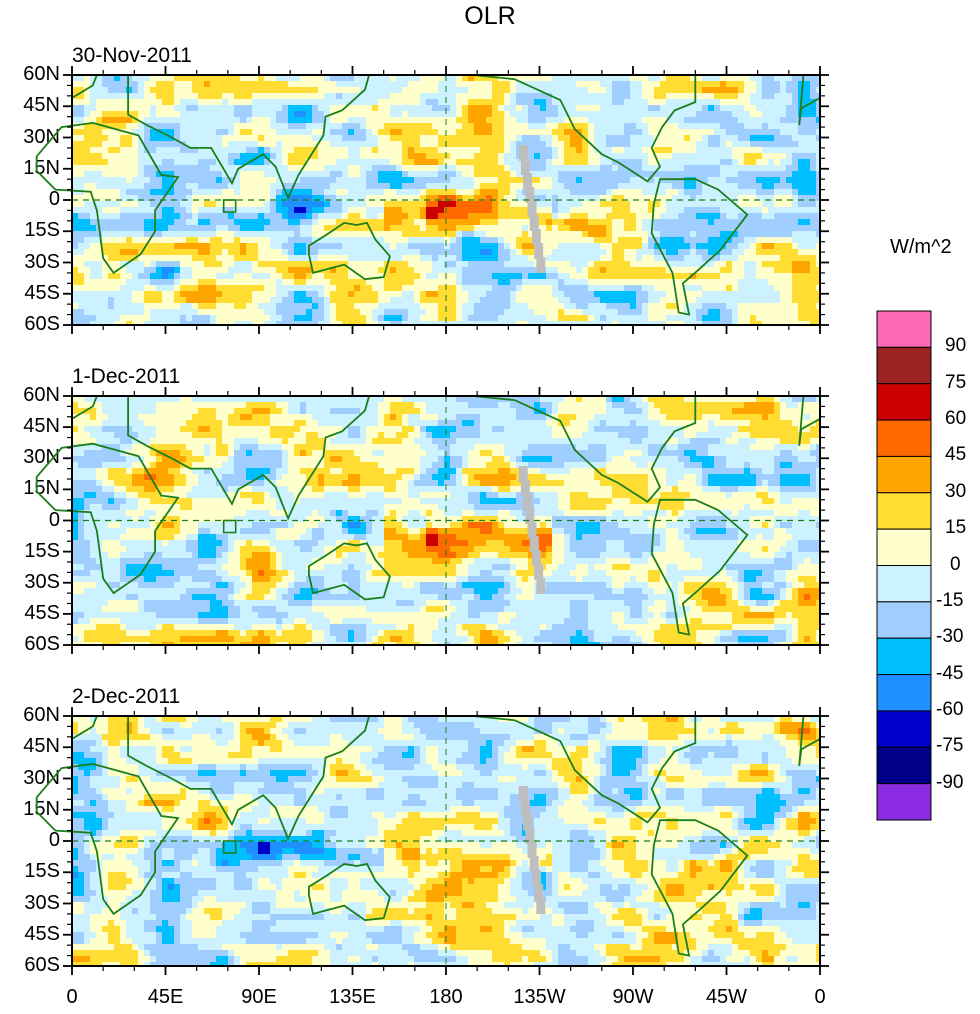  Describe the element at coordinates (726, 997) in the screenshot. I see `lon-tick-label: 45W` at that location.